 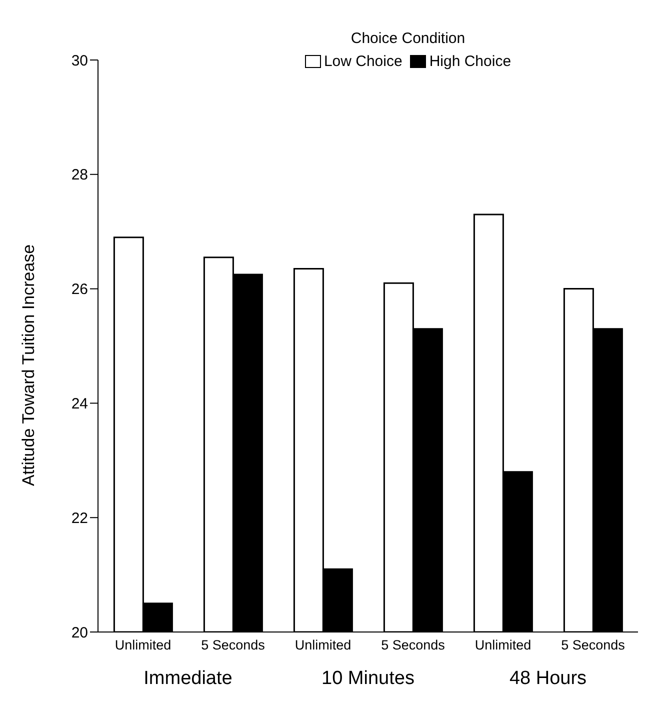 What do you see at coordinates (79, 404) in the screenshot?
I see `y-tick-label: 24` at bounding box center [79, 404].